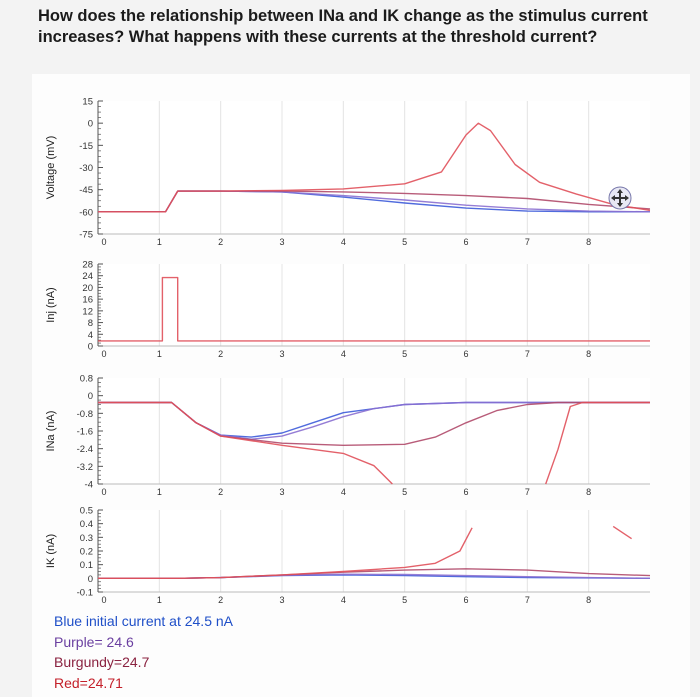 This screenshot has width=700, height=697. What do you see at coordinates (90, 579) in the screenshot?
I see `ik-y-tick-label: 0` at bounding box center [90, 579].